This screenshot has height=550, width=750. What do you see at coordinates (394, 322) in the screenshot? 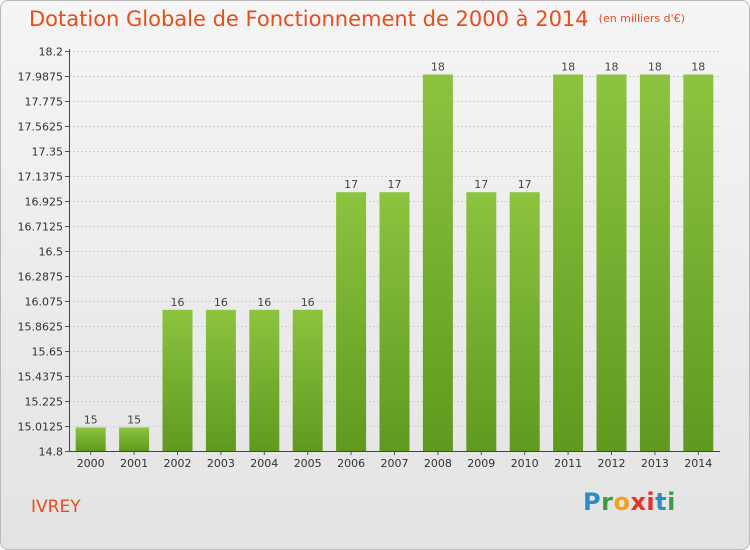
I see `bar-2007` at bounding box center [394, 322].